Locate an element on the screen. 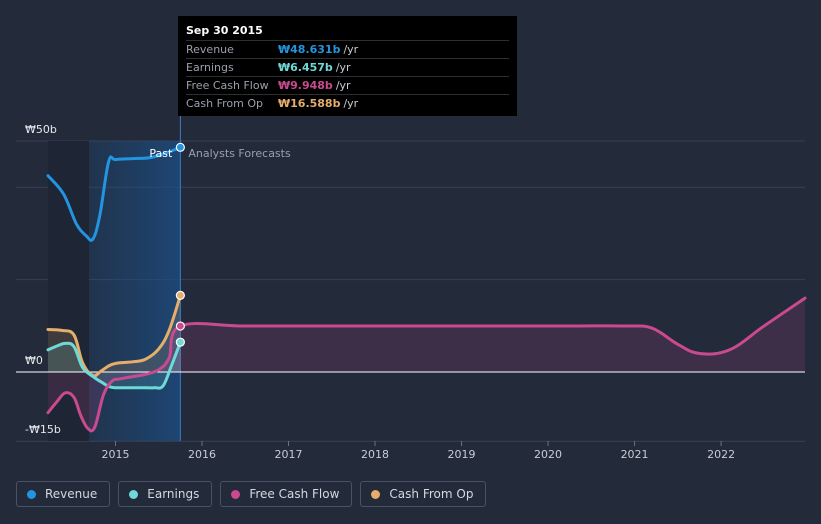  past-label: Past is located at coordinates (161, 153).